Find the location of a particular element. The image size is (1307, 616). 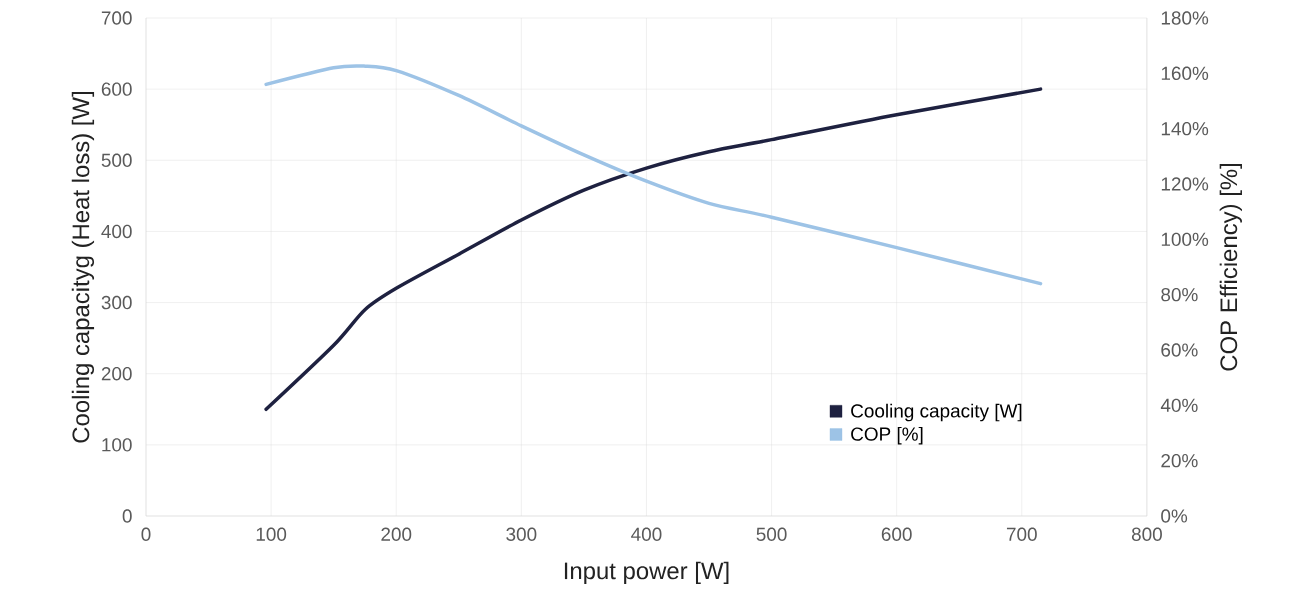

x-tick-label: 800 is located at coordinates (1146, 534).